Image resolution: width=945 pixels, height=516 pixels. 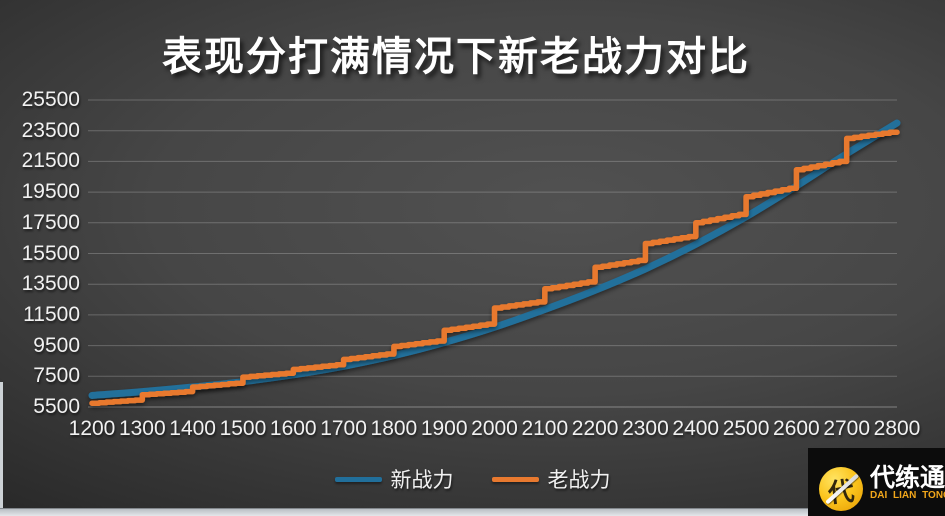 I want to click on x-axis-label: 2700, so click(x=847, y=428).